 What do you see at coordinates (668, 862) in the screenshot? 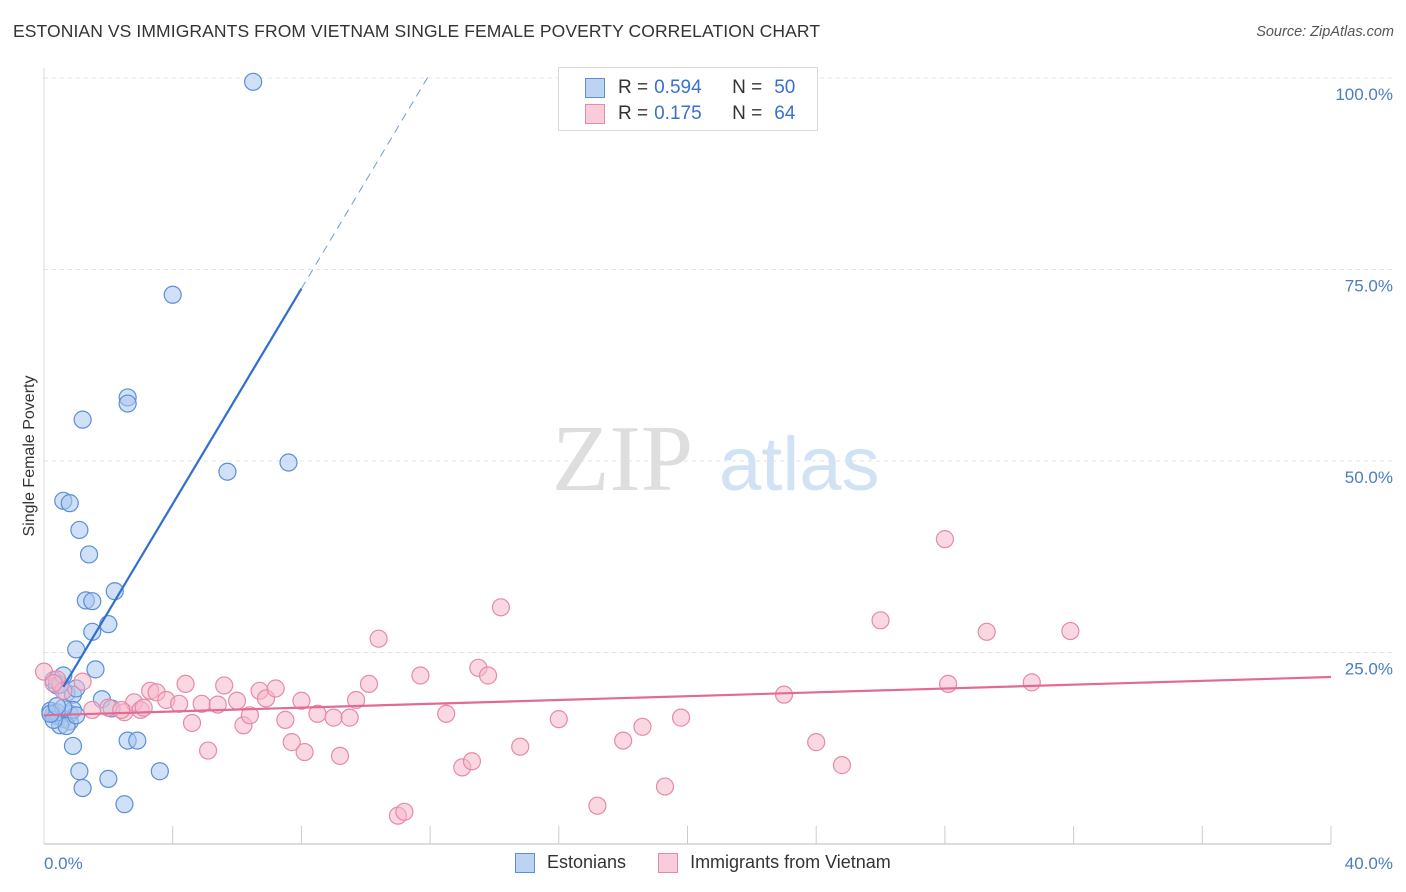
I see `legend-swatch-pink` at bounding box center [668, 862].